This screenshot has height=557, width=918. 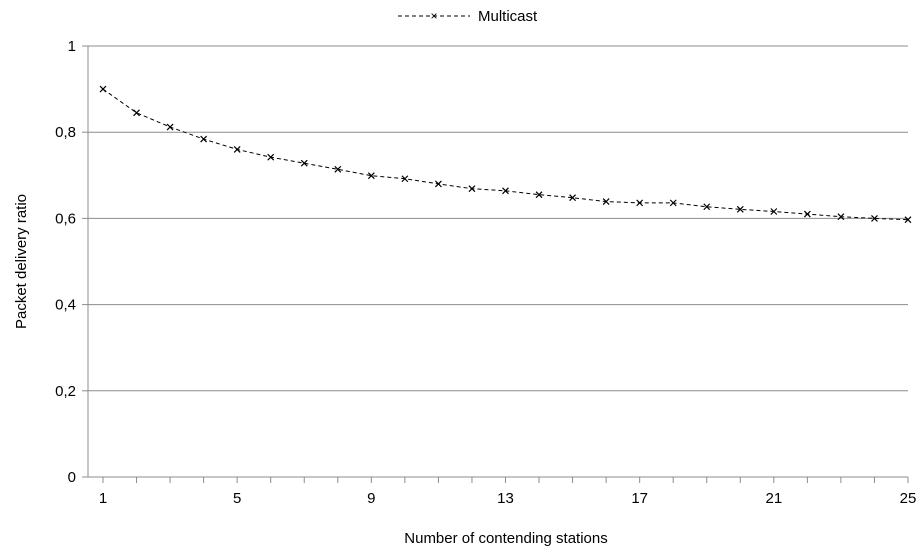 I want to click on y-tick-label: 0,8, so click(x=65, y=132).